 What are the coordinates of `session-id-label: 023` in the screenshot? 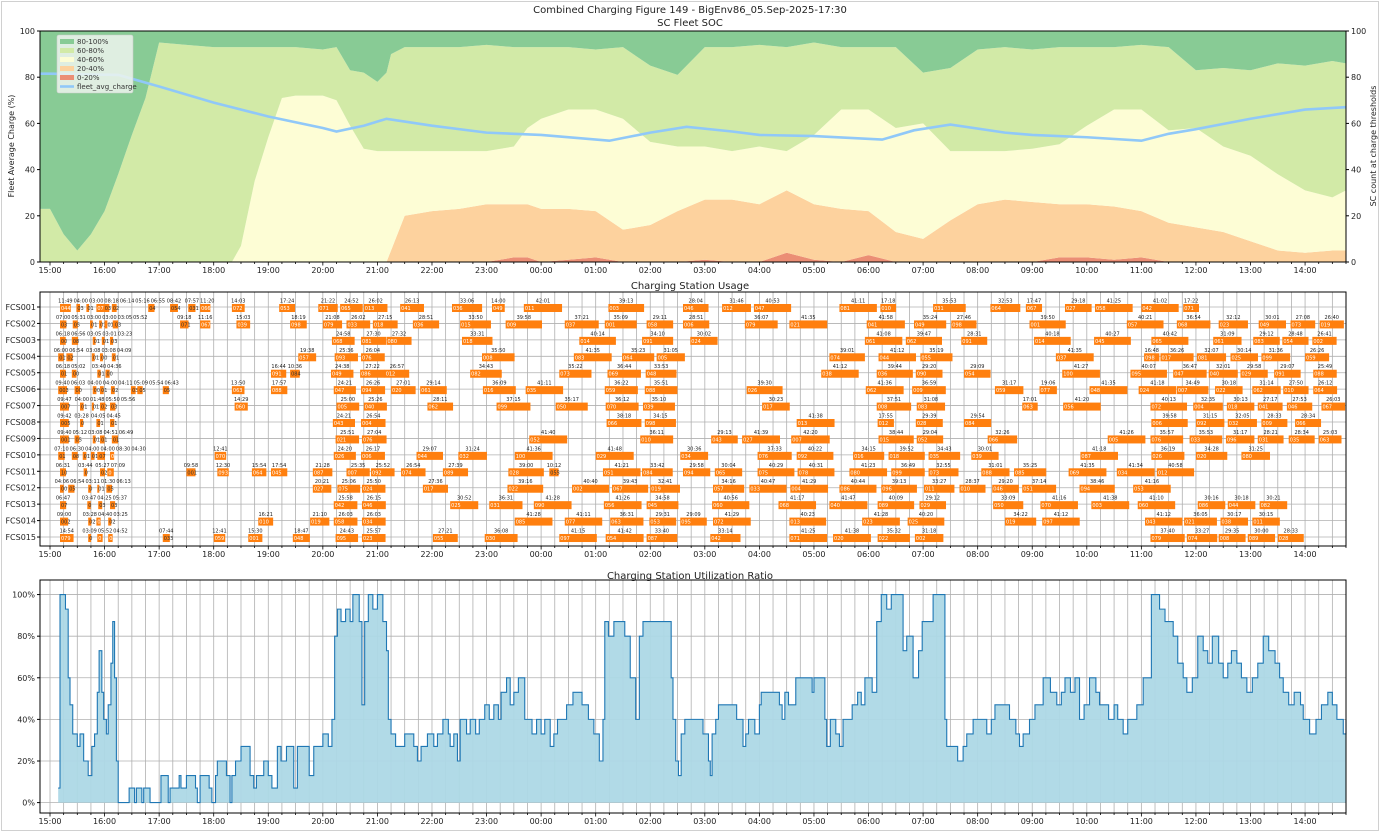 It's located at (868, 523).